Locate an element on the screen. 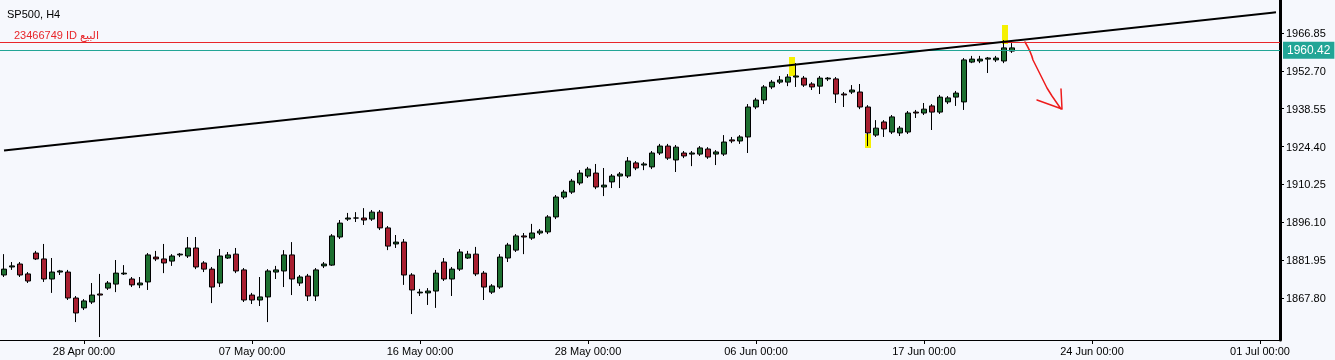 The image size is (1335, 360). x-tick-label: 06 Jun 00:00 is located at coordinates (756, 350).